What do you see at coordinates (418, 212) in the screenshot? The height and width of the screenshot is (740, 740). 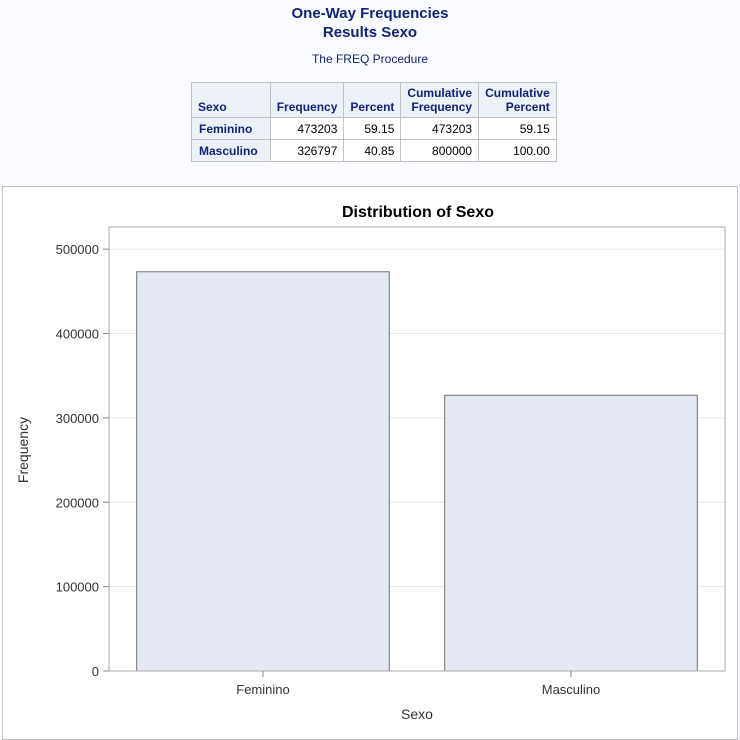 I see `chart-title: Distribution of Sexo` at bounding box center [418, 212].